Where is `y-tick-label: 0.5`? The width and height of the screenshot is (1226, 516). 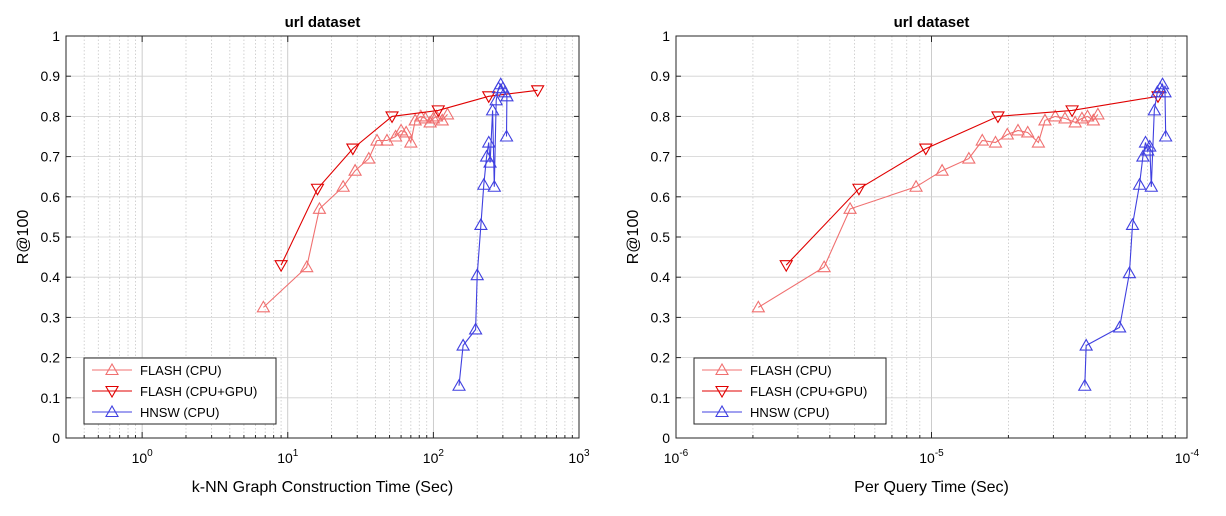 y-tick-label: 0.5 is located at coordinates (661, 237).